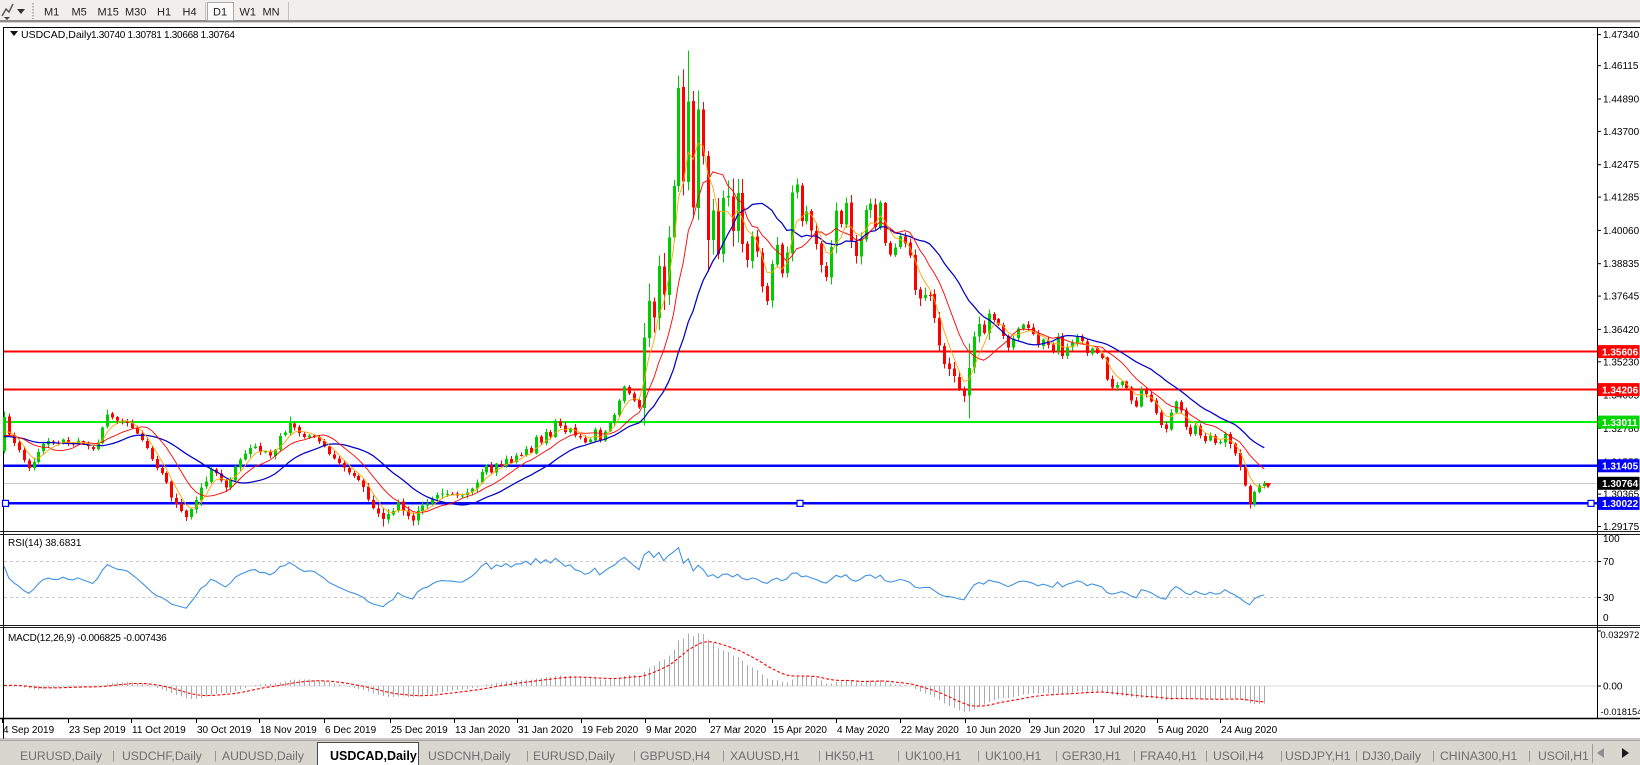 Image resolution: width=1640 pixels, height=765 pixels. Describe the element at coordinates (1621, 297) in the screenshot. I see `svg-text: 1.37645` at that location.